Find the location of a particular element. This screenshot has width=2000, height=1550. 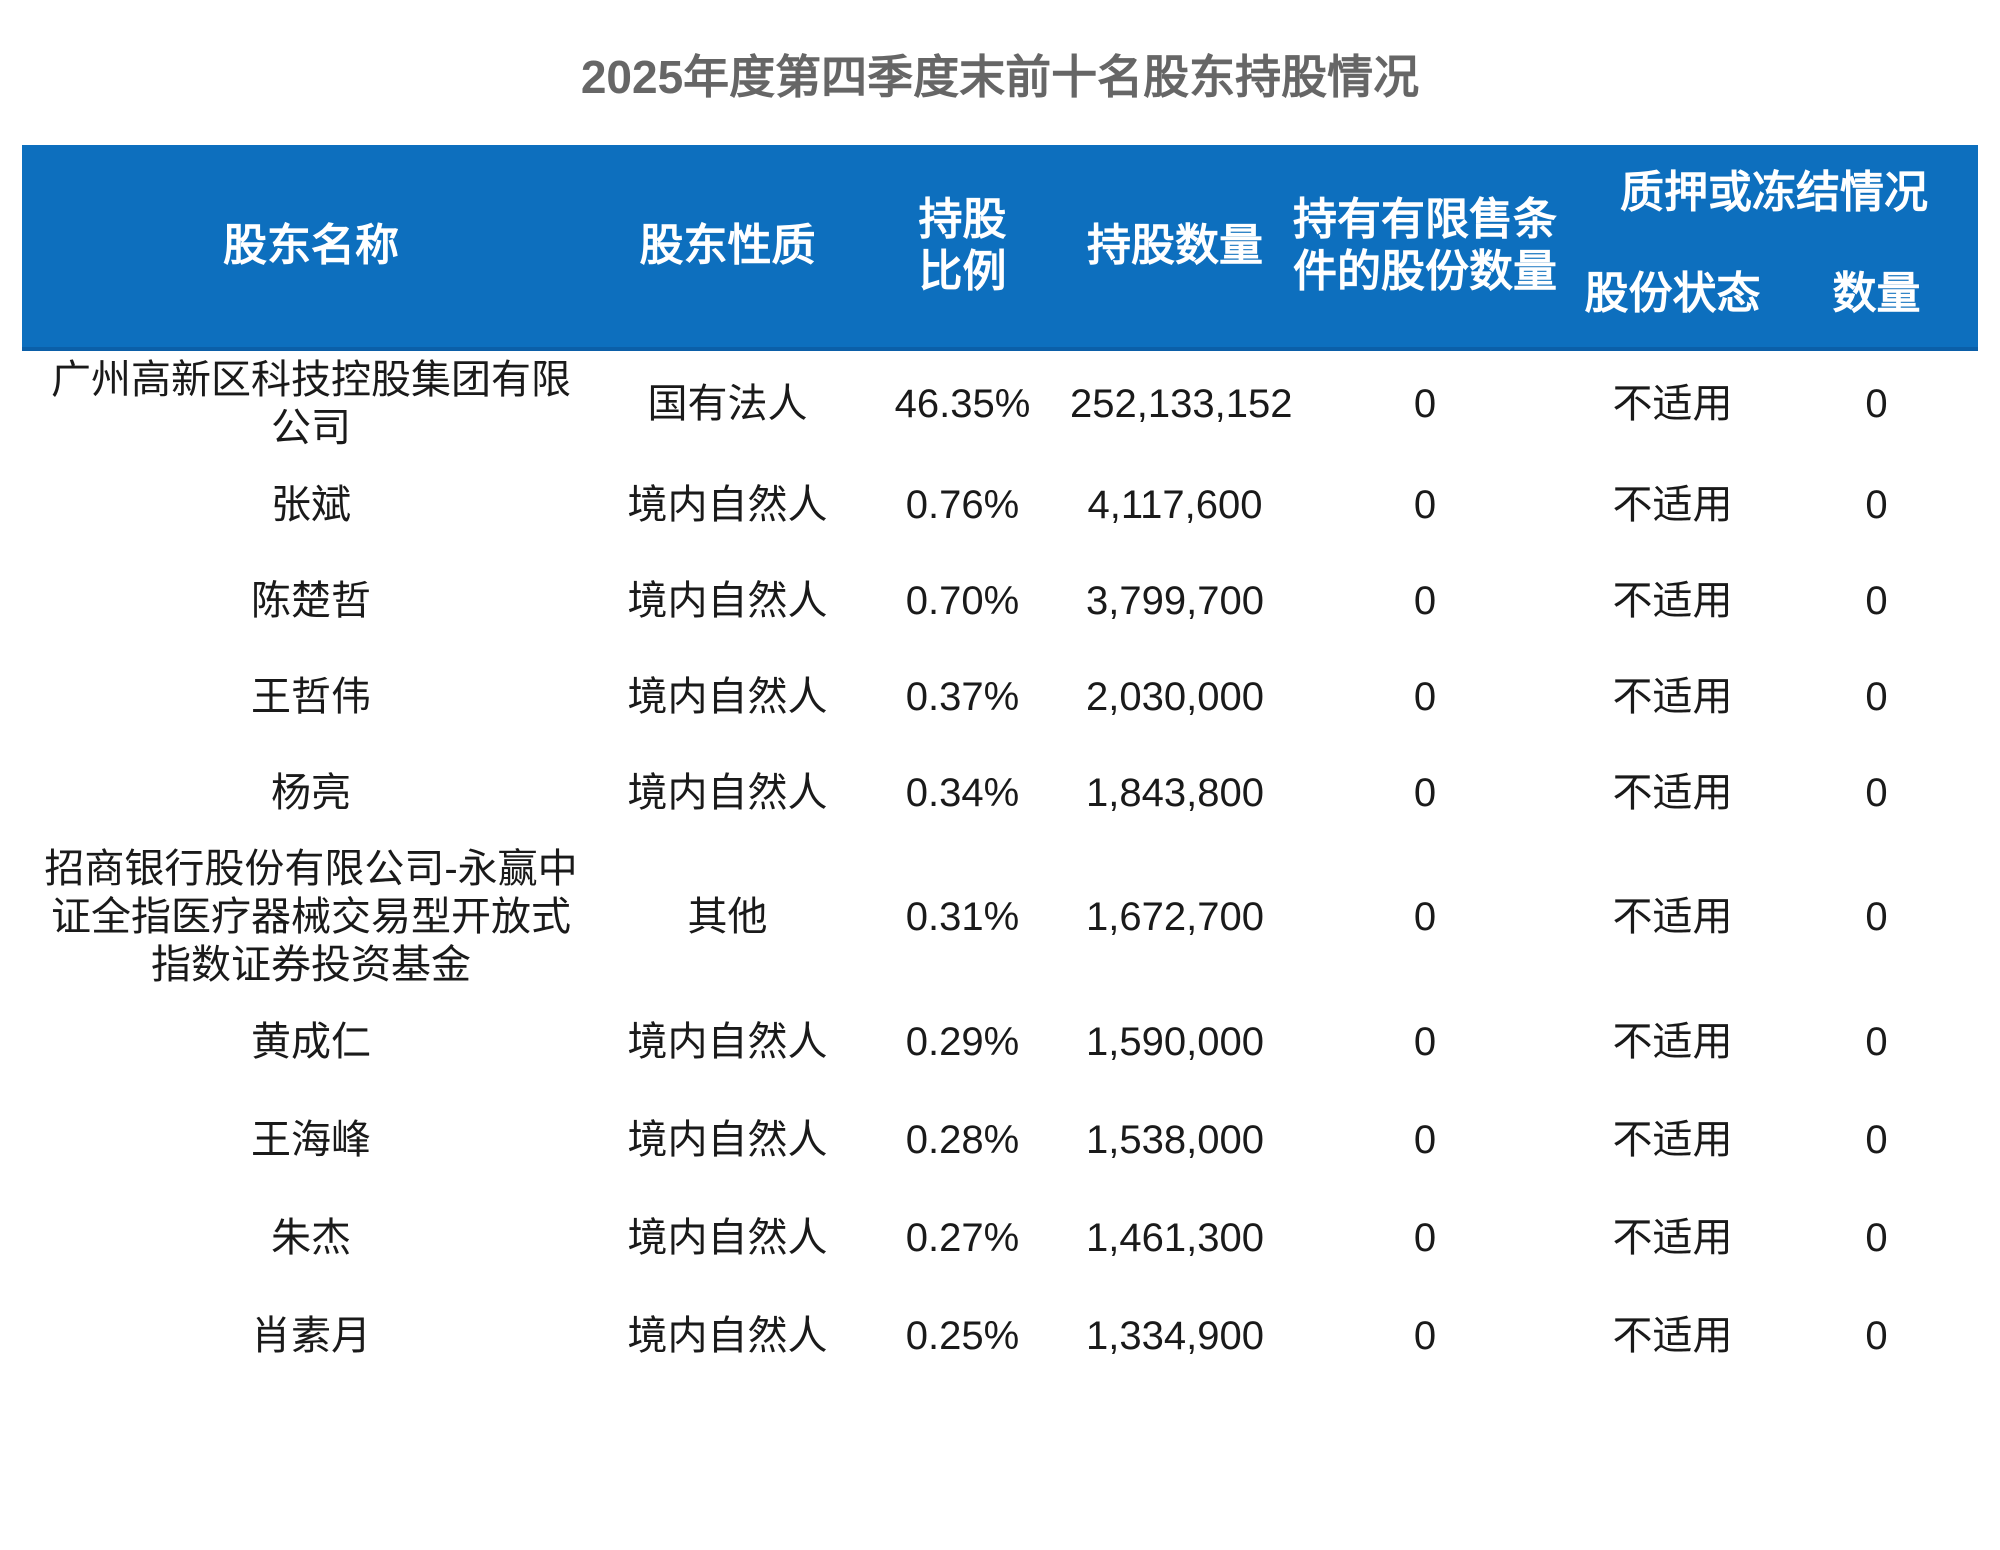

cell-shareholding-ratio: 0.28% is located at coordinates (962, 1140).